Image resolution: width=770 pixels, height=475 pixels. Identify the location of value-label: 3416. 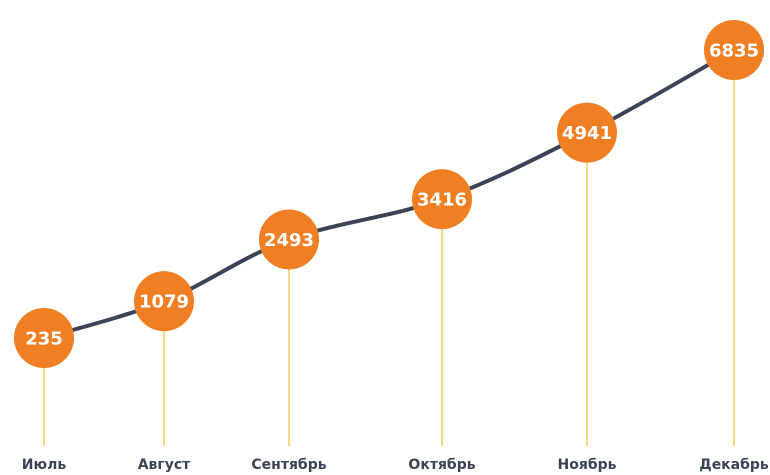
(442, 200).